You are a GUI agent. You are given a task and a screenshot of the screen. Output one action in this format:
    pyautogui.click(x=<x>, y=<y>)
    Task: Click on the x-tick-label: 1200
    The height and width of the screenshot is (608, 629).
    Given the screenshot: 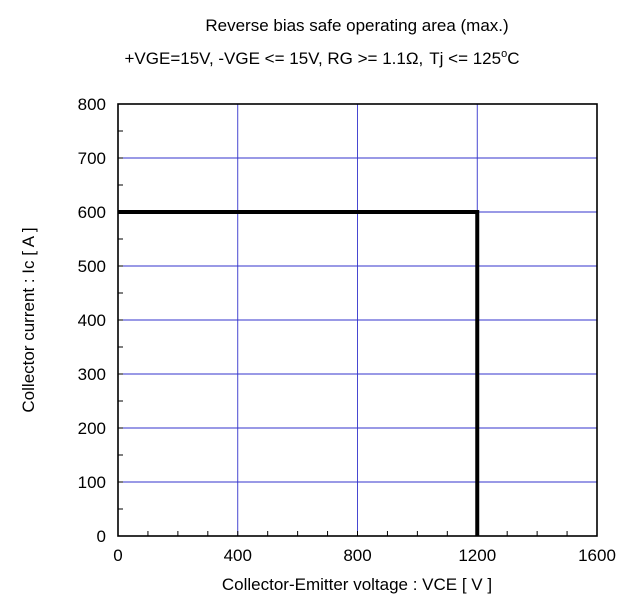 What is the action you would take?
    pyautogui.click(x=477, y=555)
    